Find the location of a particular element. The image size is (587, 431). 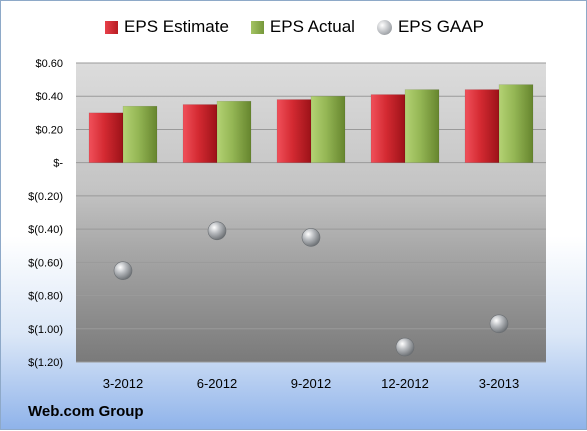

y-tick-label: $(1.00) is located at coordinates (45, 330).